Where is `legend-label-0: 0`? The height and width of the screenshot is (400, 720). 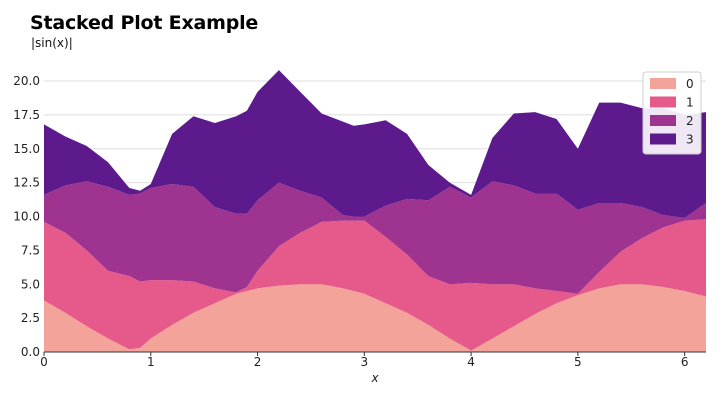
legend-label-0: 0 is located at coordinates (690, 84).